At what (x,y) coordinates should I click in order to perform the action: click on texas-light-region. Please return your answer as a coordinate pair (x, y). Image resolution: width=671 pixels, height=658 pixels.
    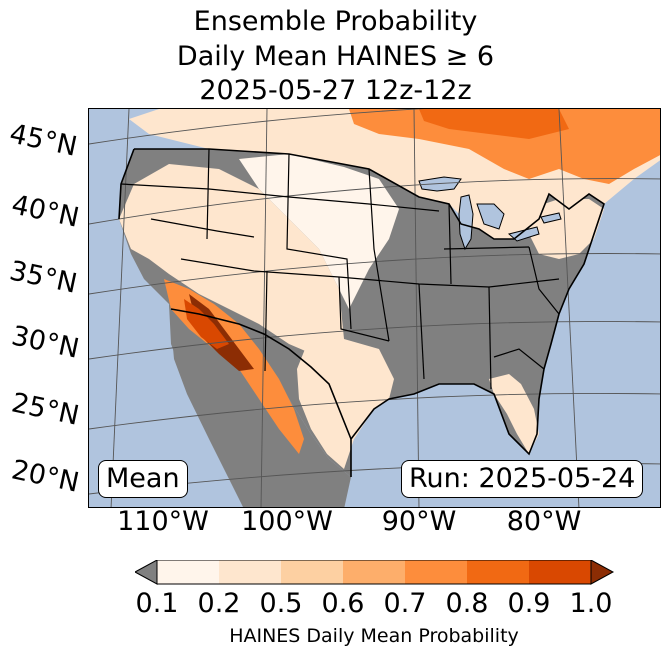
    Looking at the image, I should click on (345, 404).